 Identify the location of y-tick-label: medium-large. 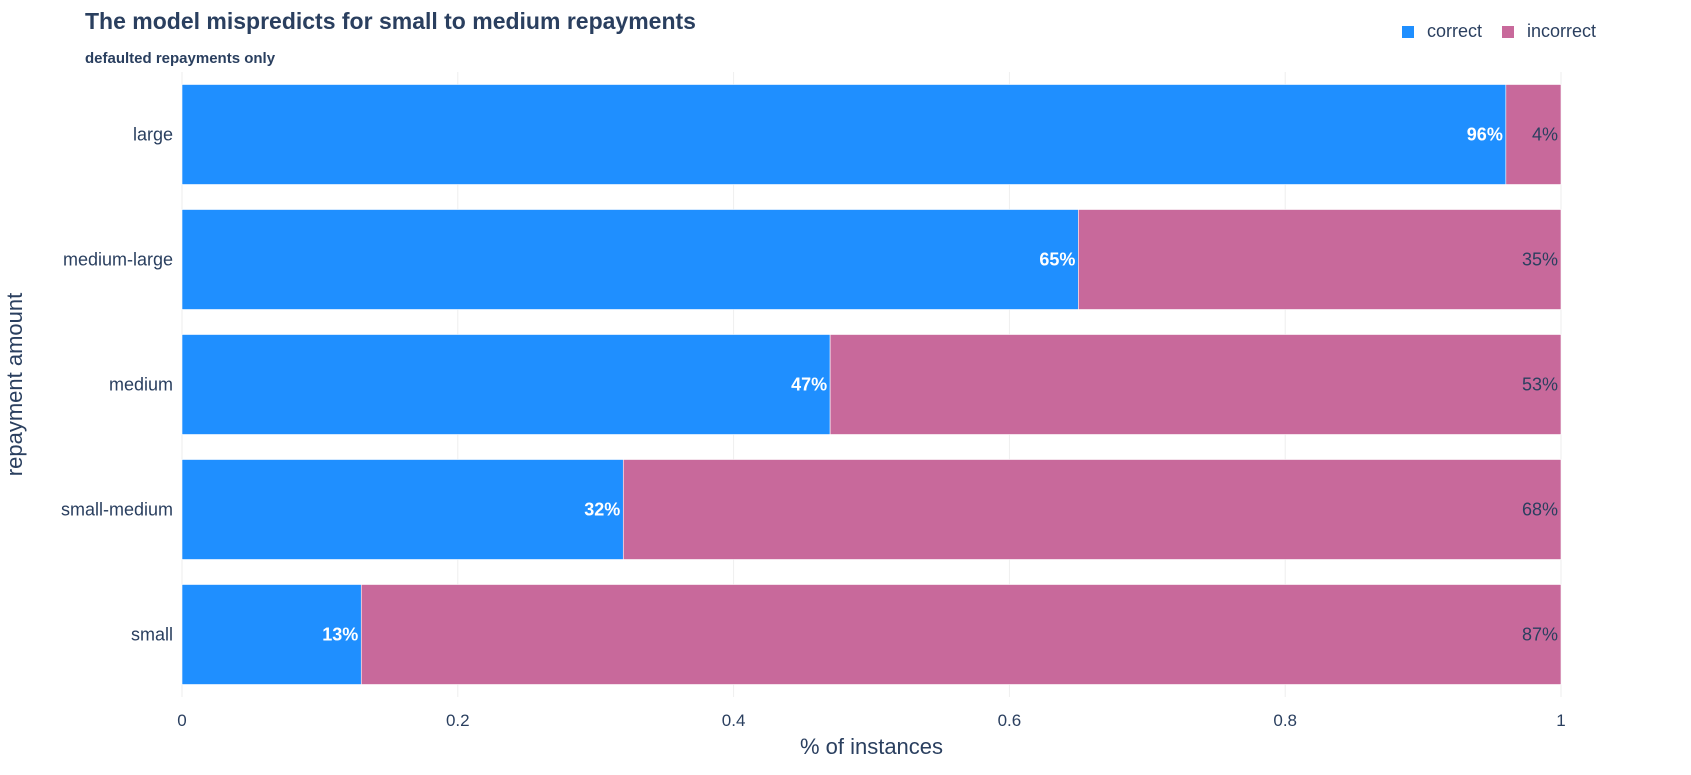
(118, 260).